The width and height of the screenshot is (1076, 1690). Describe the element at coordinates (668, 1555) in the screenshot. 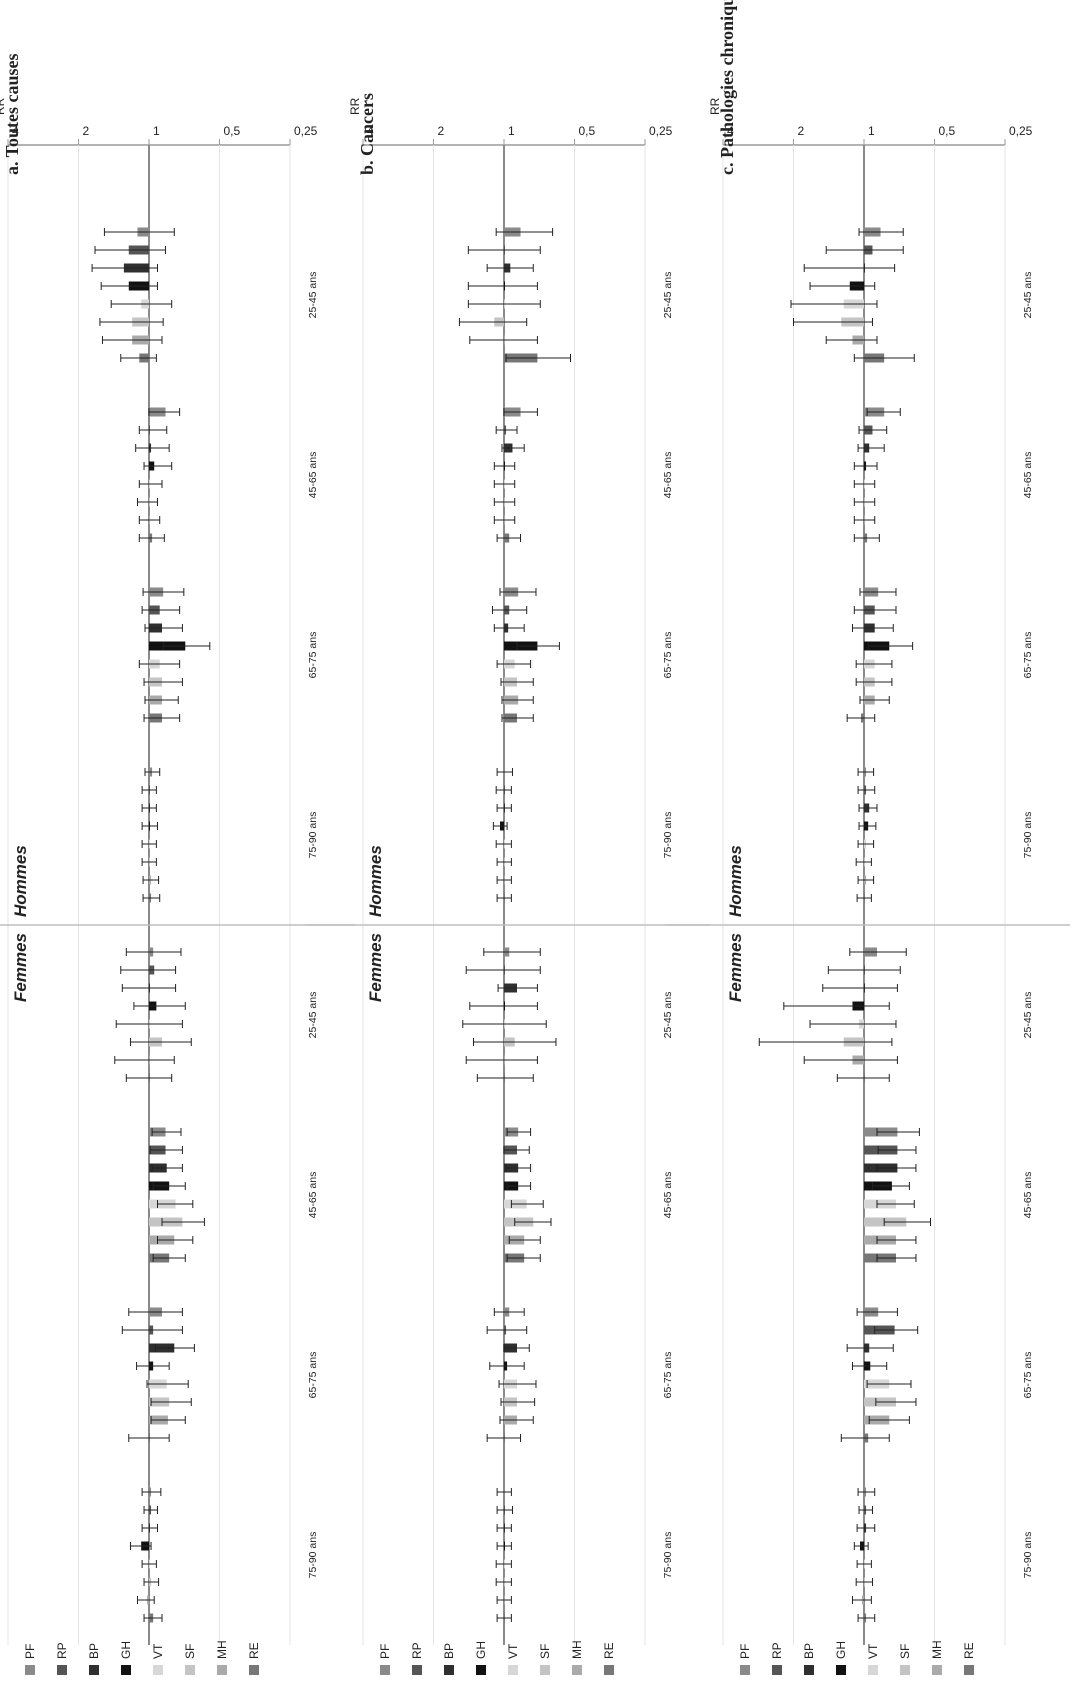

I see `category-label-1-7: 75-90 ans` at that location.